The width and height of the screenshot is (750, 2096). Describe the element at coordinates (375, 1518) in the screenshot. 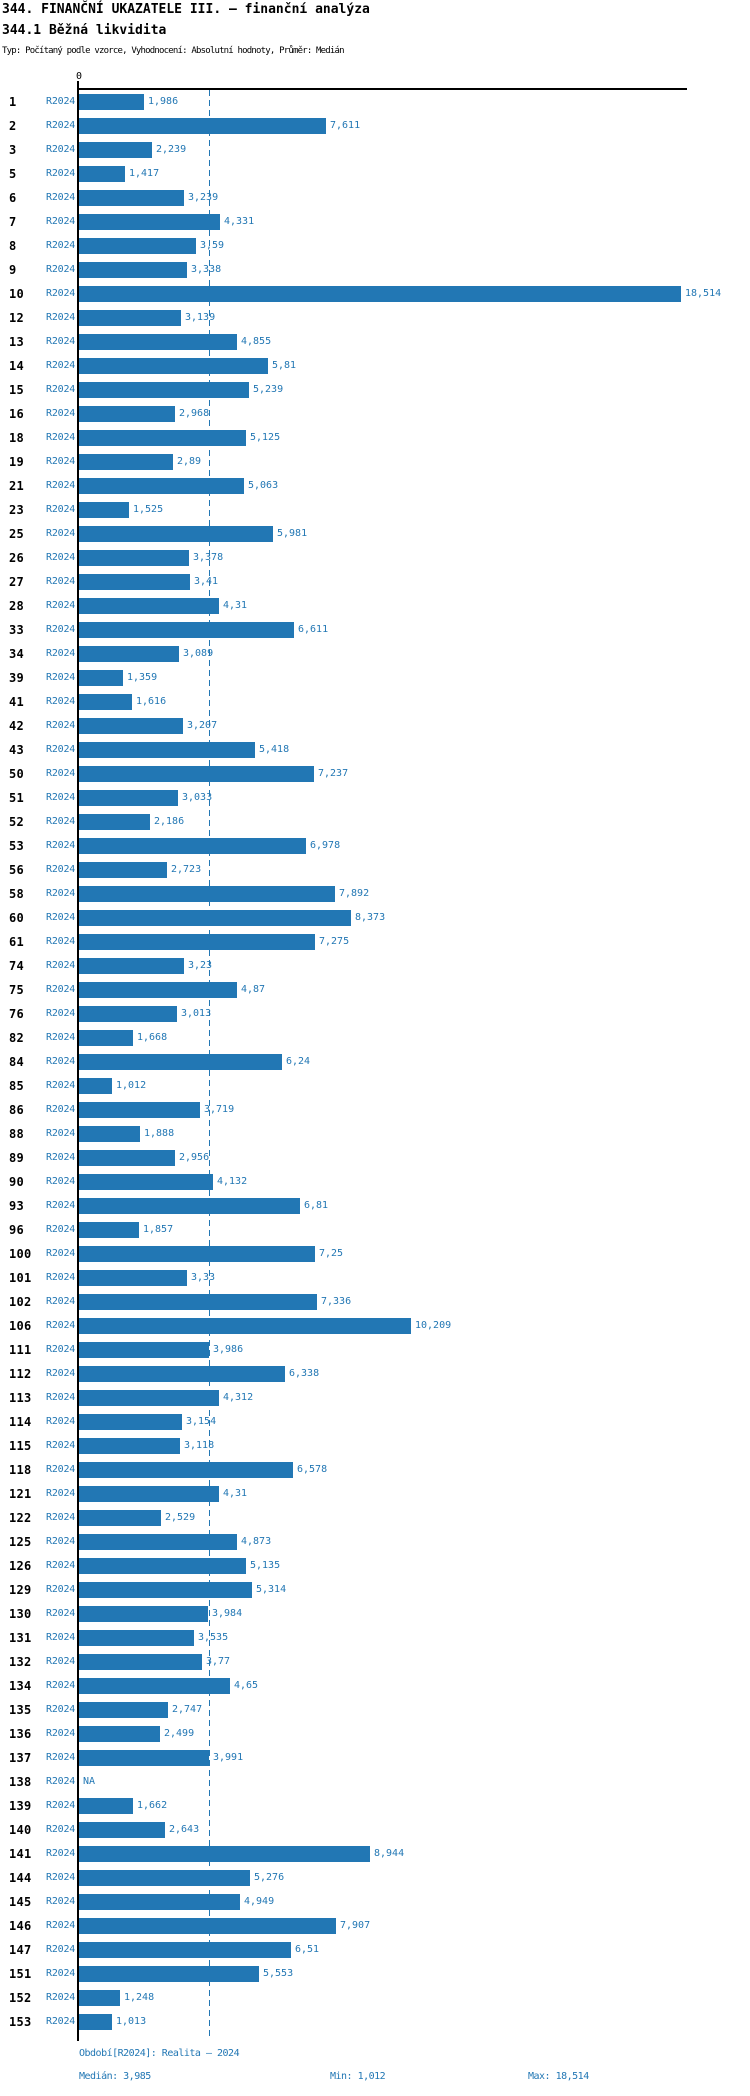

I see `bar-row: 122 R2024 2,529` at that location.